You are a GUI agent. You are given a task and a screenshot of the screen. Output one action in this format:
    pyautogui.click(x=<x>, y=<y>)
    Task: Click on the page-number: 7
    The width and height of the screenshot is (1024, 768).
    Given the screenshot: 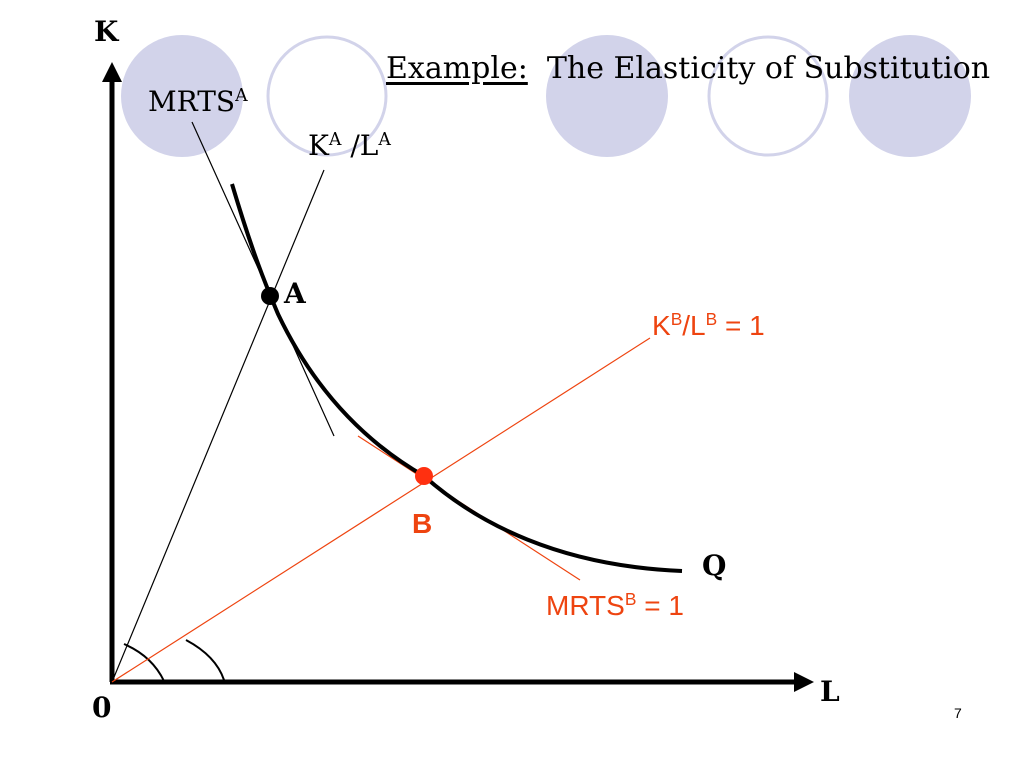 What is the action you would take?
    pyautogui.click(x=958, y=713)
    